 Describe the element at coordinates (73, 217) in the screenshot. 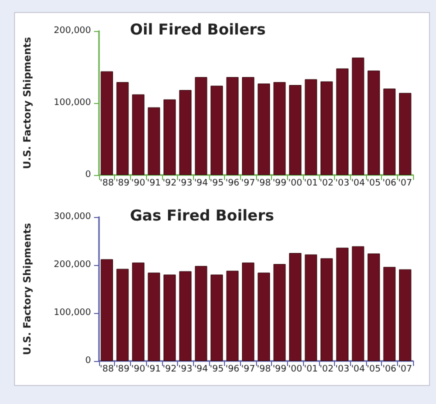

I see `y-tick-label: 300,000` at that location.